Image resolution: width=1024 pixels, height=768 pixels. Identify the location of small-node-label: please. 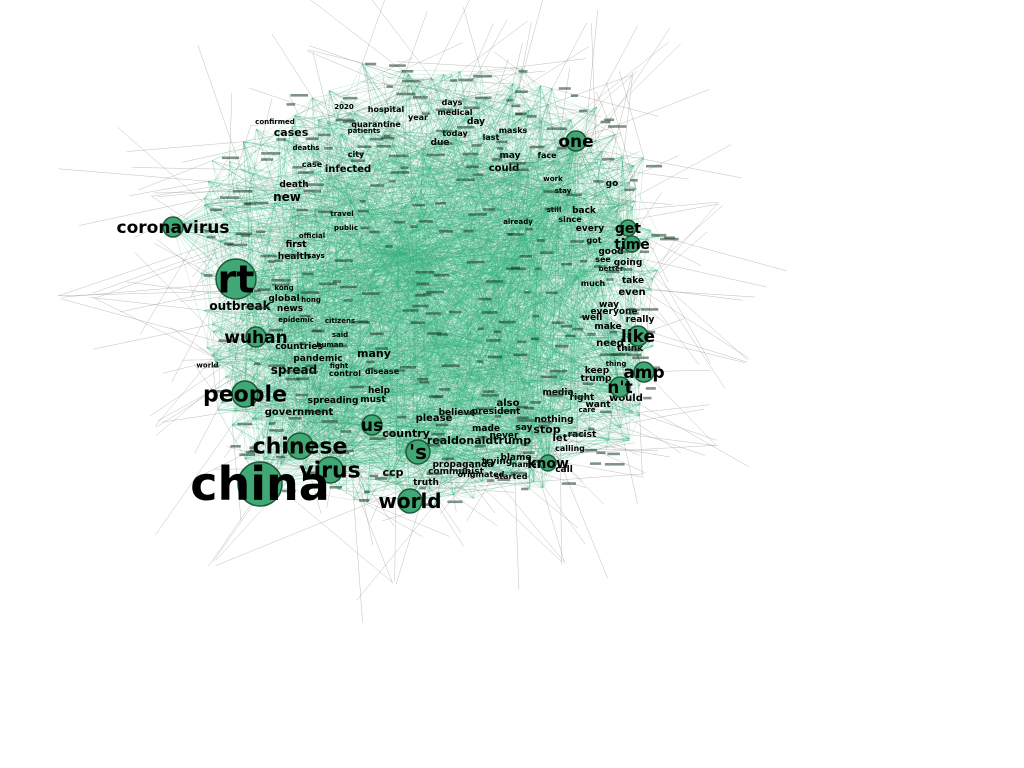
(434, 418).